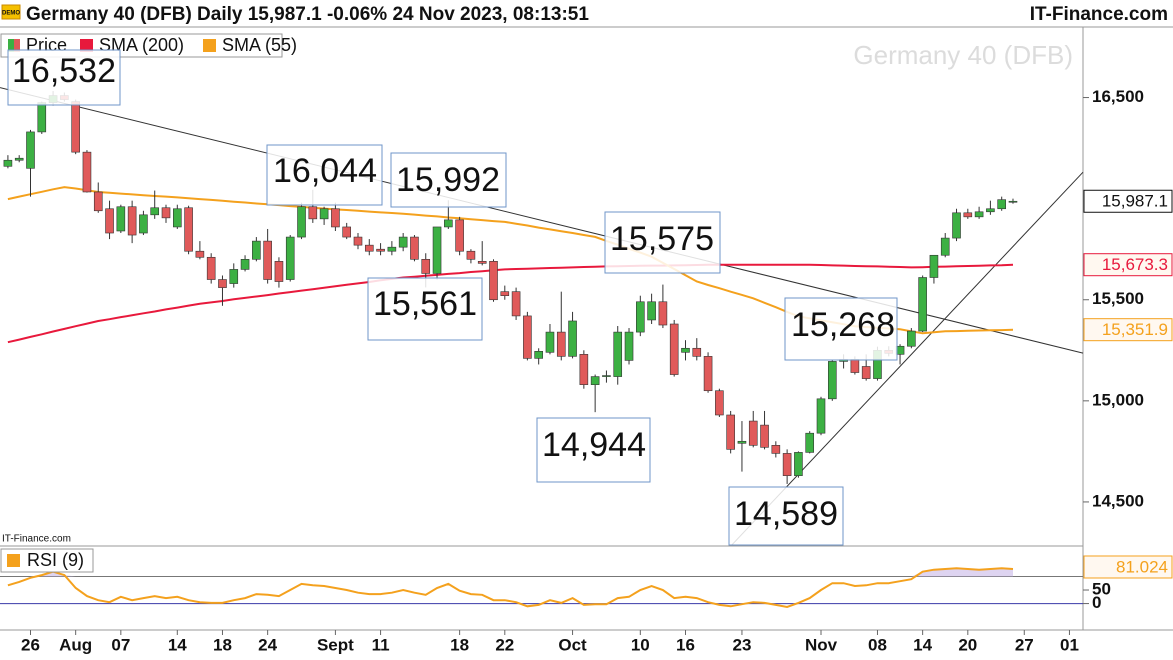  Describe the element at coordinates (504, 644) in the screenshot. I see `x-tick-label: 22` at that location.